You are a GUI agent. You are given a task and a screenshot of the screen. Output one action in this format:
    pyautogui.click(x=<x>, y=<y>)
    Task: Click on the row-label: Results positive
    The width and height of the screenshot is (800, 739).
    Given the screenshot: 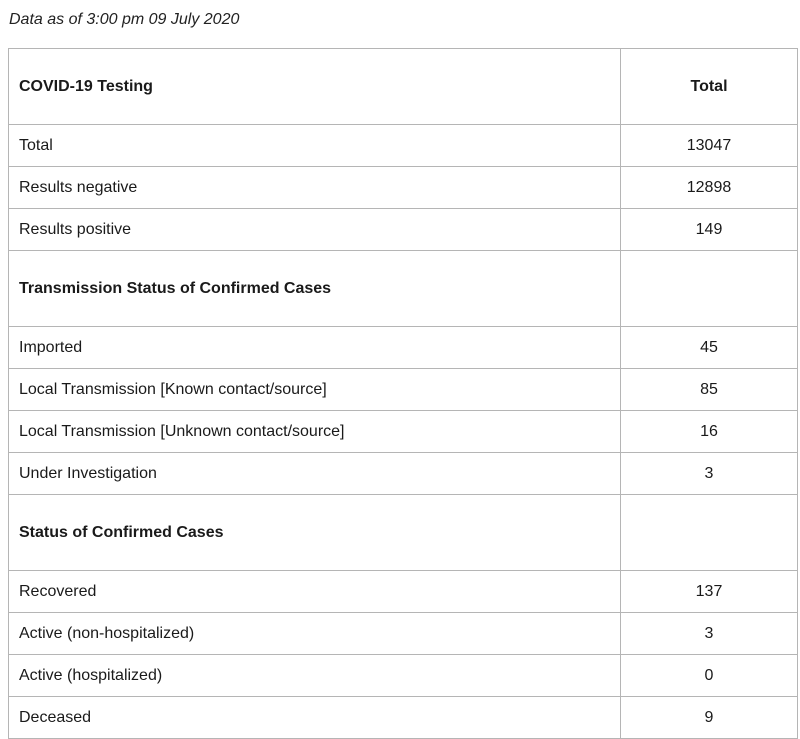 What is the action you would take?
    pyautogui.click(x=314, y=229)
    